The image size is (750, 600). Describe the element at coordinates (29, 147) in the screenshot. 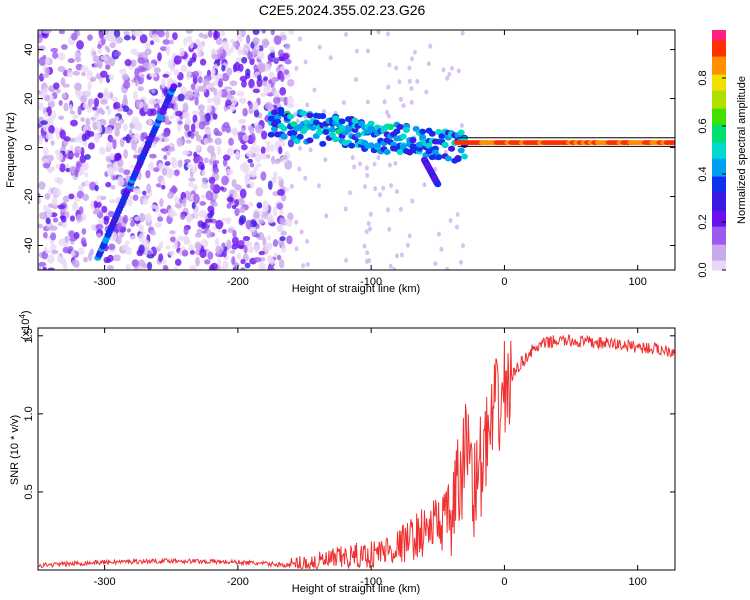

I see `y-tick-label: 0` at that location.